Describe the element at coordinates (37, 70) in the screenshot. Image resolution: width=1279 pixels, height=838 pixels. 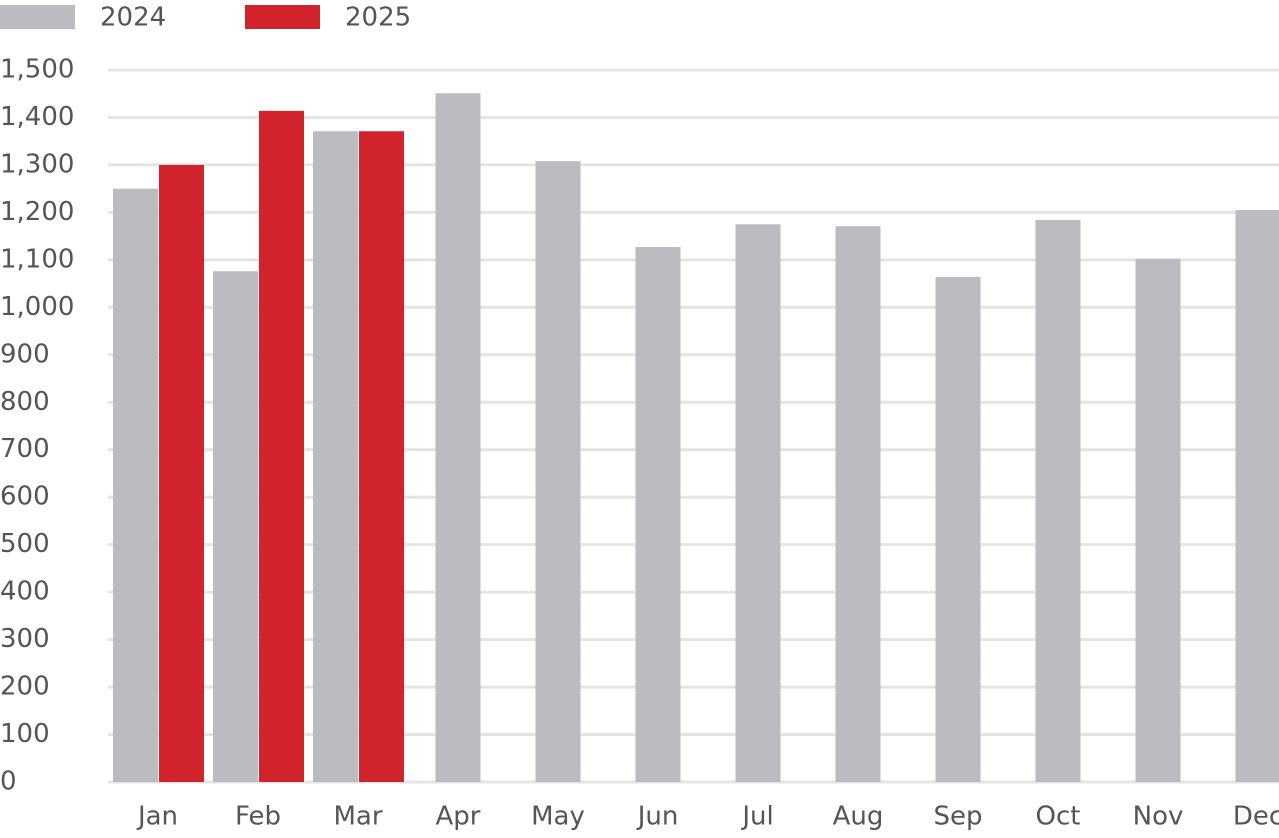
I see `y-tick-label: 1,500` at that location.